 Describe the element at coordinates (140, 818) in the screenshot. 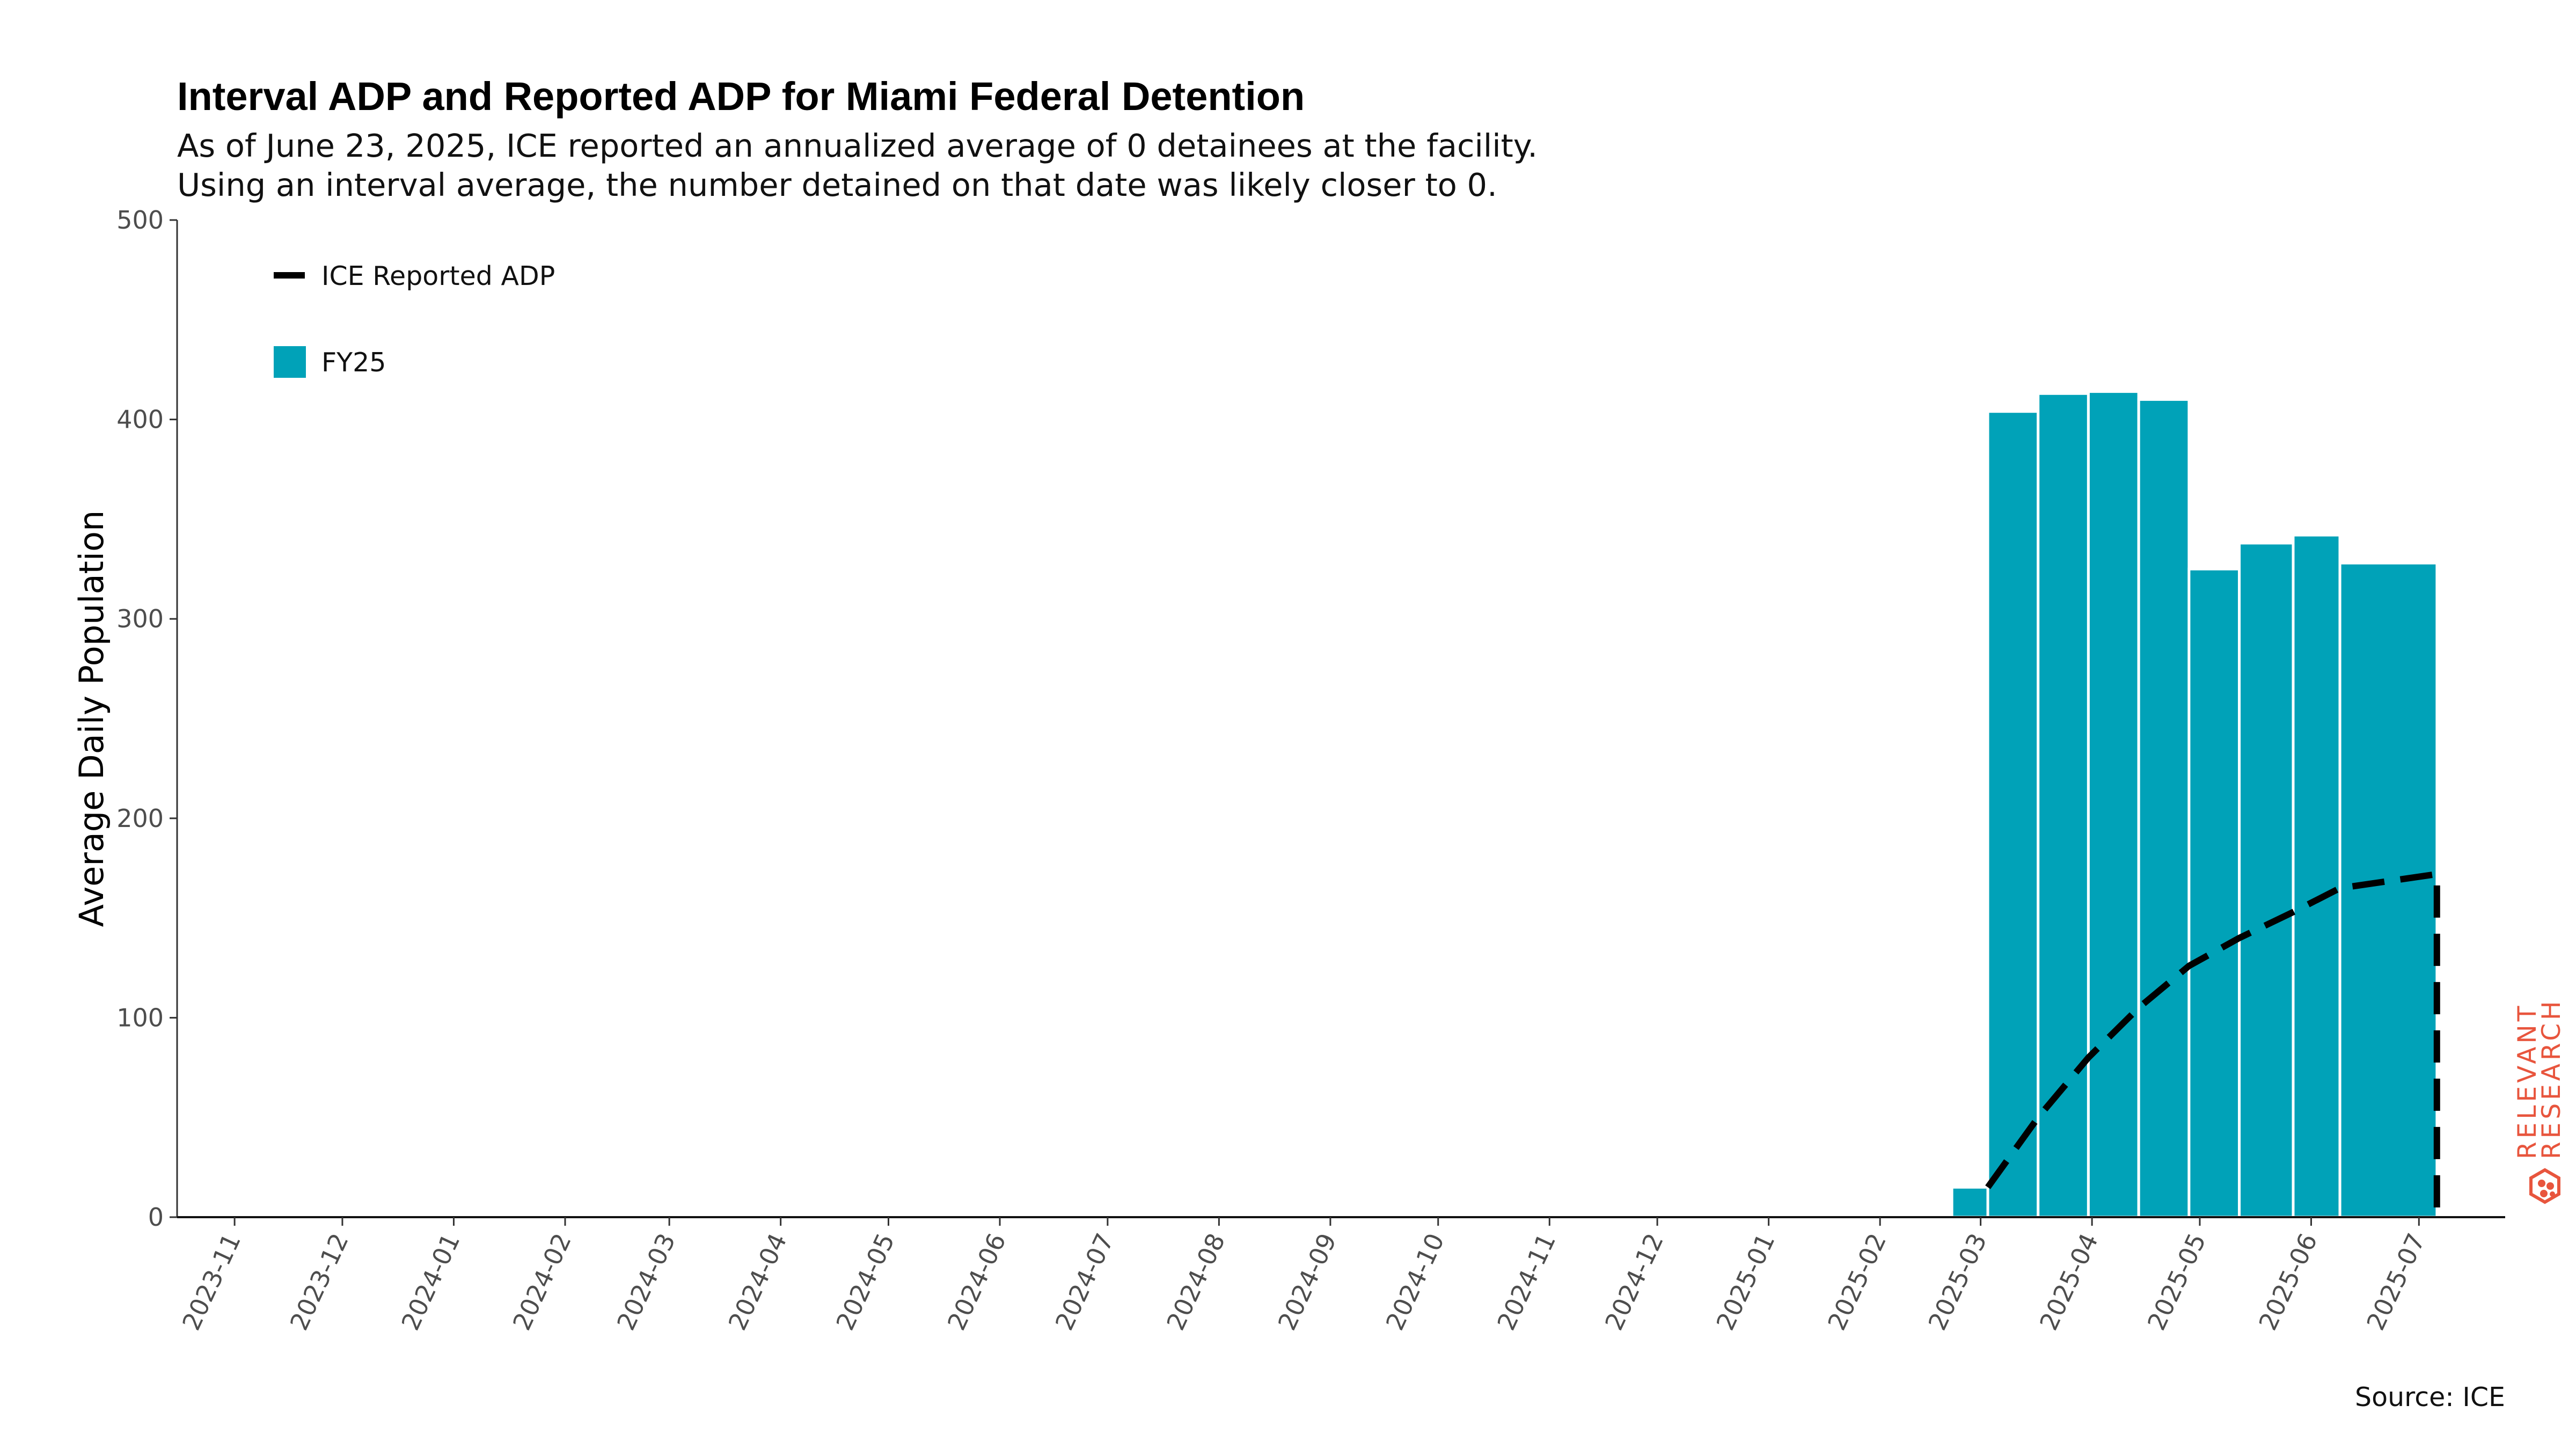

I see `y-tick-label-200: 200` at that location.